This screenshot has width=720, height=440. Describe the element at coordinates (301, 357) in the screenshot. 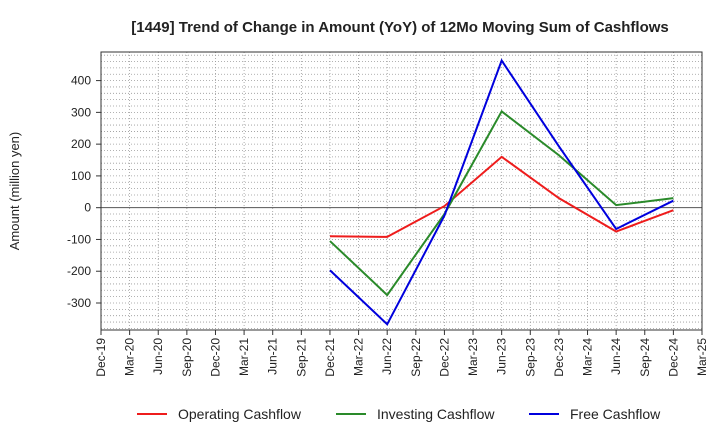

I see `x-tick-label: Sep-21` at that location.